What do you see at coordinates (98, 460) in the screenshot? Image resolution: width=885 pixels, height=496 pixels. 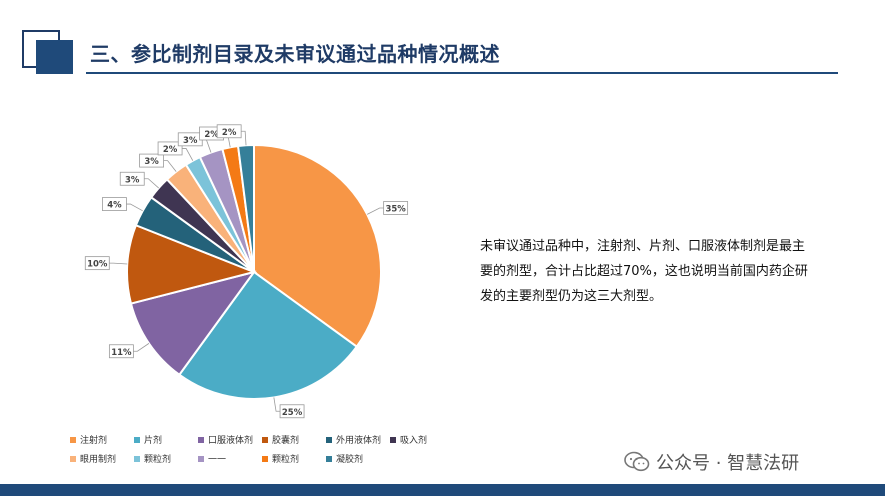 I see `legend-label: 眼用制剂` at bounding box center [98, 460].